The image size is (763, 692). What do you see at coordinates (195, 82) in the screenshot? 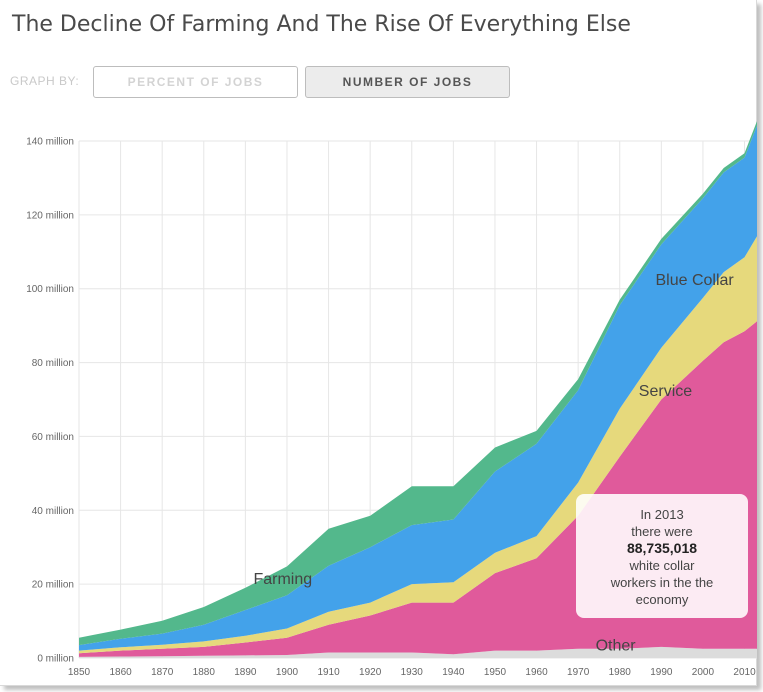
I see `percent-of-jobs-button: PERCENT OF JOBS` at bounding box center [195, 82].